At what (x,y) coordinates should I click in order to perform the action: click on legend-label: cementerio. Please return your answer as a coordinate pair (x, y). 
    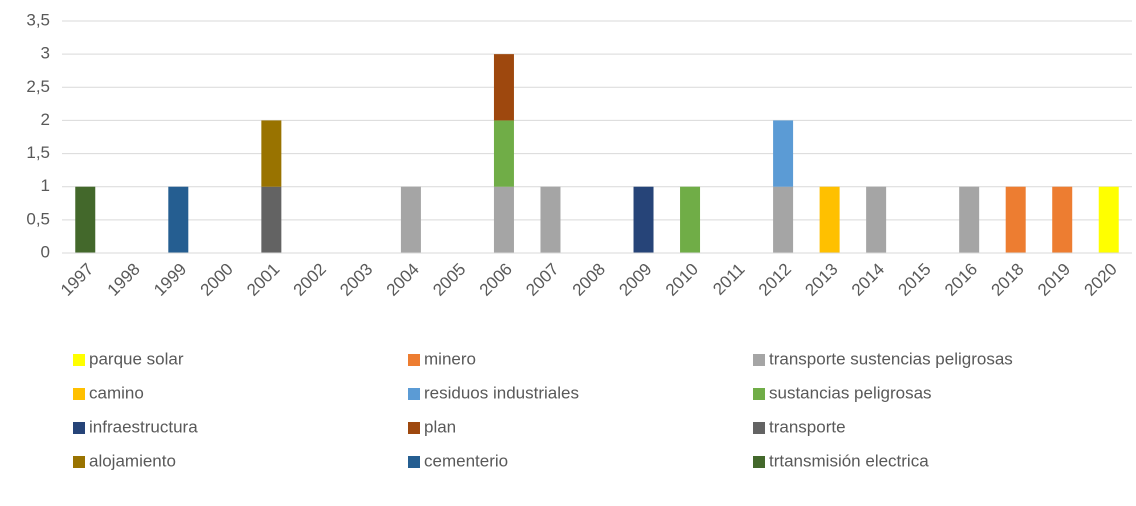
    Looking at the image, I should click on (466, 460).